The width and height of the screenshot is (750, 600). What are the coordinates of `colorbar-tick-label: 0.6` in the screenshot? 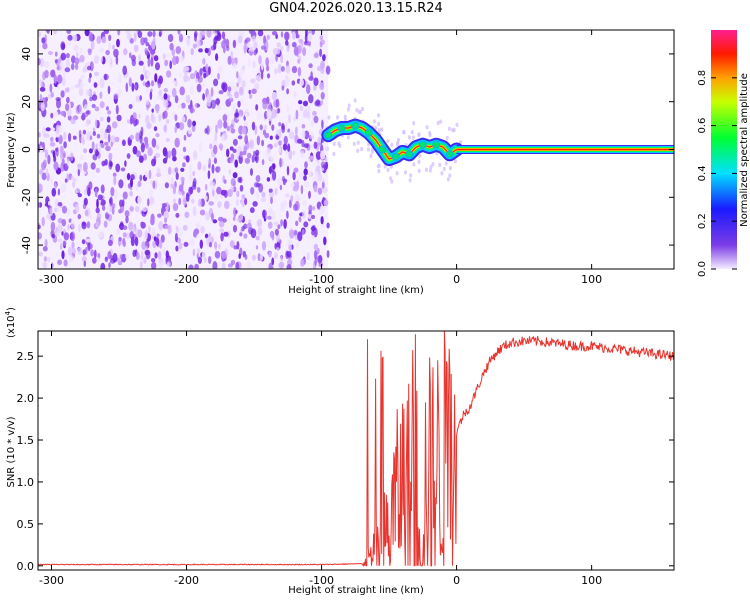 It's located at (702, 126).